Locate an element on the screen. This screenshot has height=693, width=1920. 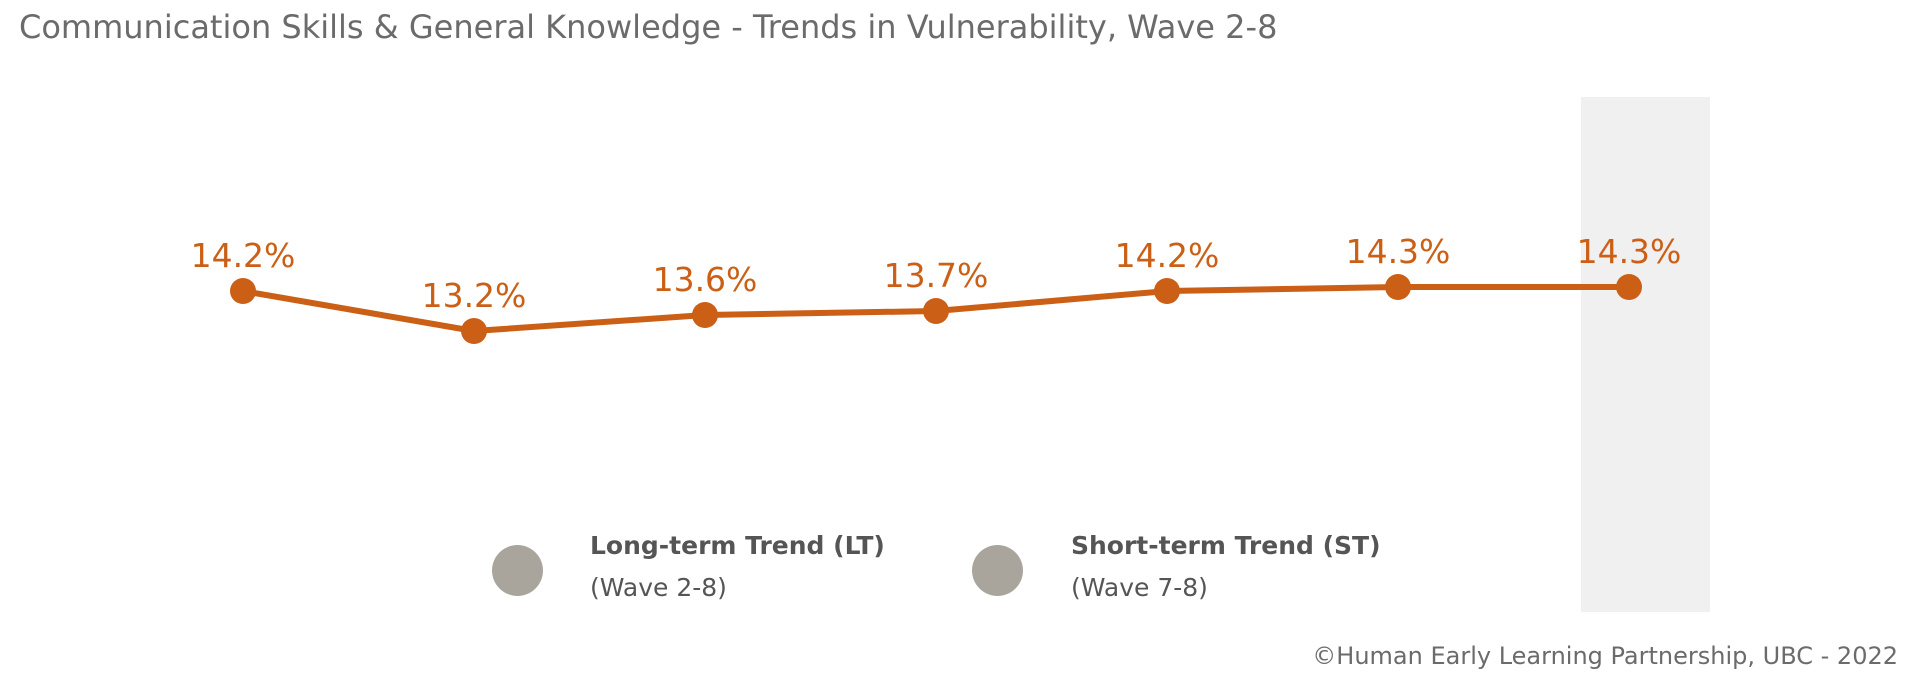
legend-sublabel: (Wave 2-8) is located at coordinates (658, 587).